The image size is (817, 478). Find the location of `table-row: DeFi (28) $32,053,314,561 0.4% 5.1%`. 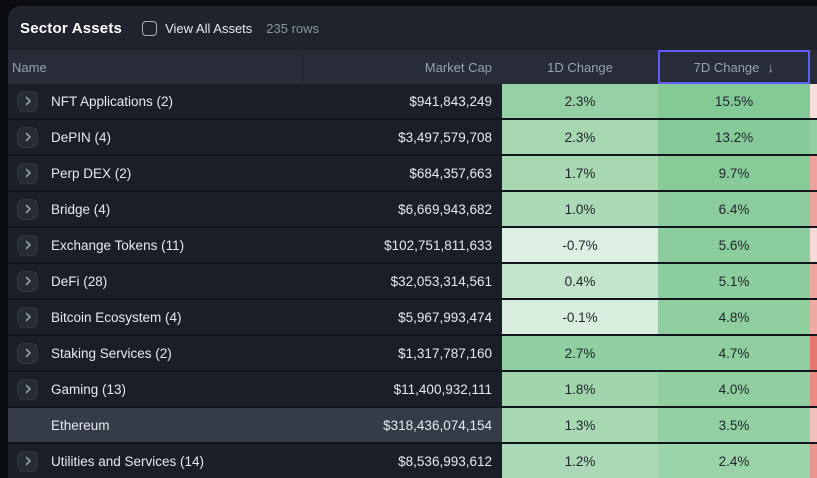

table-row: DeFi (28) $32,053,314,561 0.4% 5.1% is located at coordinates (412, 282).